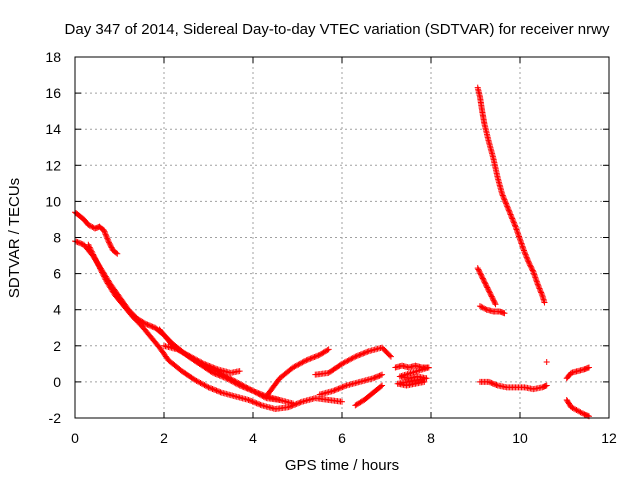  I want to click on y-tick-label: 4, so click(57, 310).